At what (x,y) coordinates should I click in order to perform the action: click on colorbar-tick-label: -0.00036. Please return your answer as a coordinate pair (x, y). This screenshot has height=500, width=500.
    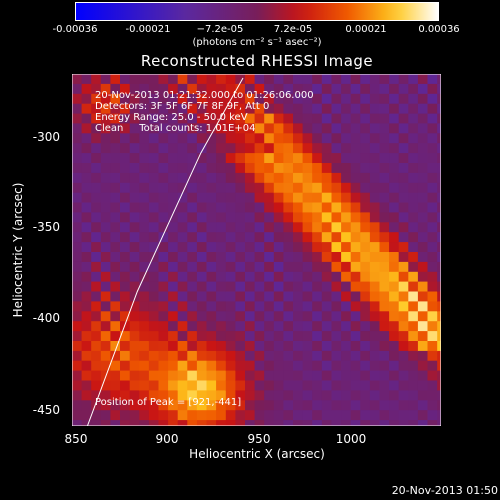
    Looking at the image, I should click on (75, 29).